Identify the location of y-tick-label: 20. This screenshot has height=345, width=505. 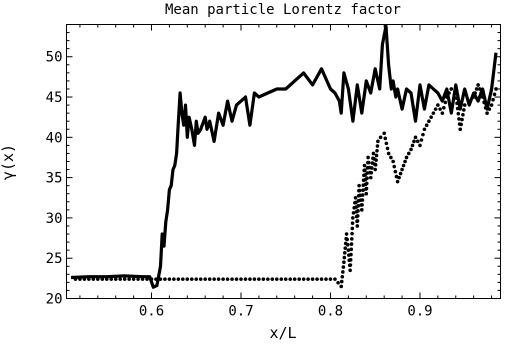
(54, 300).